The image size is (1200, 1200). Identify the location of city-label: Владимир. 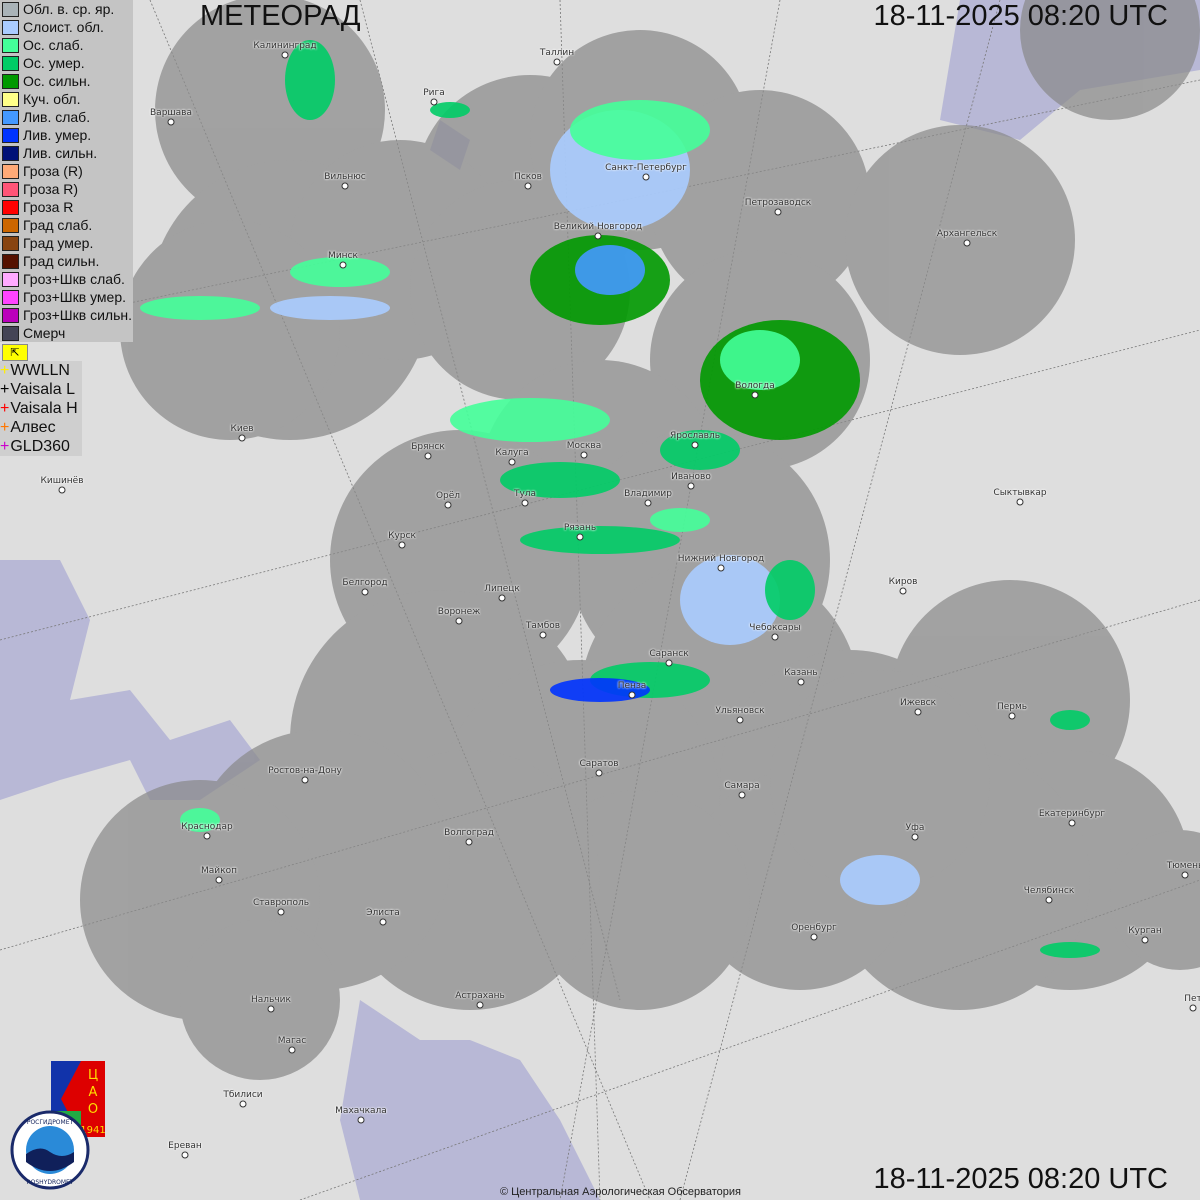
(648, 494).